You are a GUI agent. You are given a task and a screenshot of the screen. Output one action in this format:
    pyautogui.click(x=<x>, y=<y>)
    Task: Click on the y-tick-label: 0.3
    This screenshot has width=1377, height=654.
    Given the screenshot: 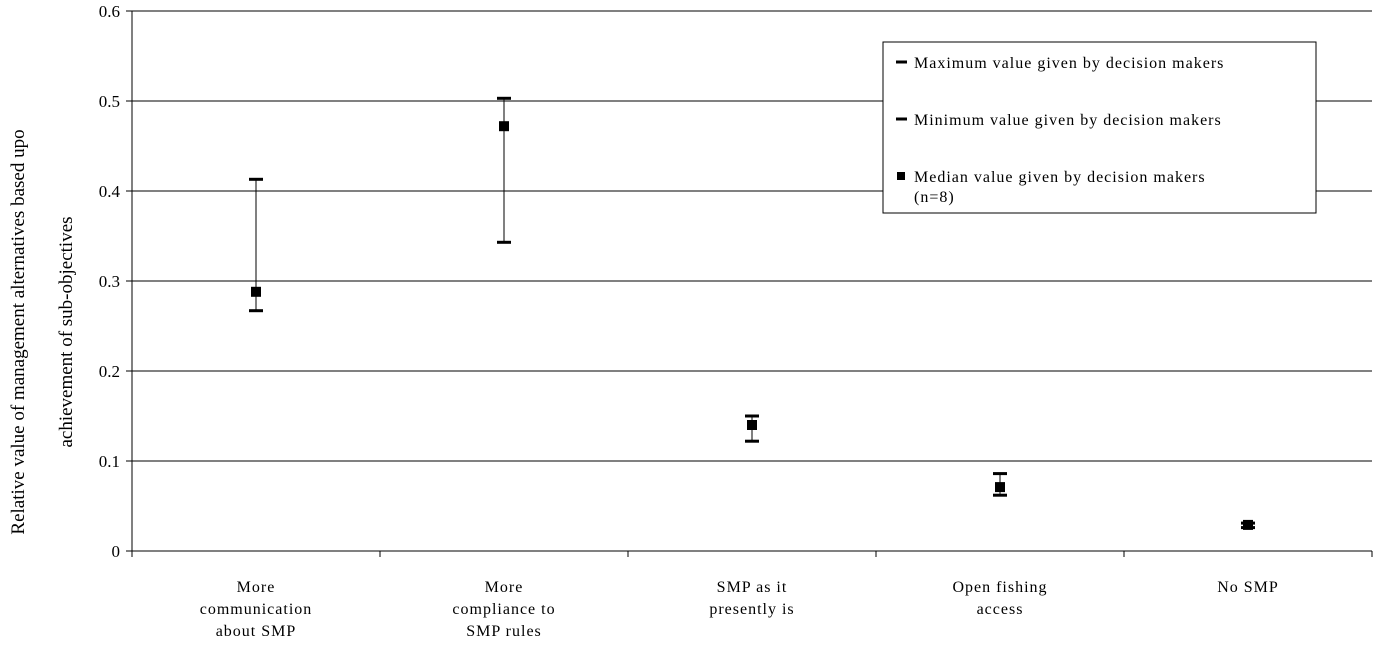 What is the action you would take?
    pyautogui.click(x=109, y=281)
    